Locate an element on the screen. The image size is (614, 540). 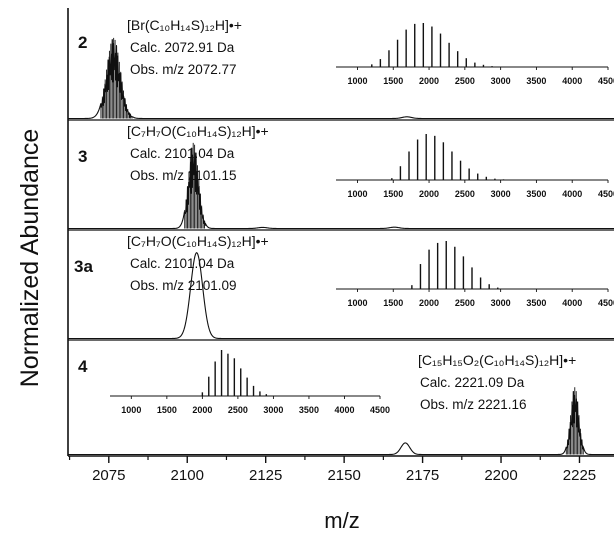
inset-spectrum-3a: 1000 1500 2000 2500 3000 3500 4000 4500 is located at coordinates (475, 274).